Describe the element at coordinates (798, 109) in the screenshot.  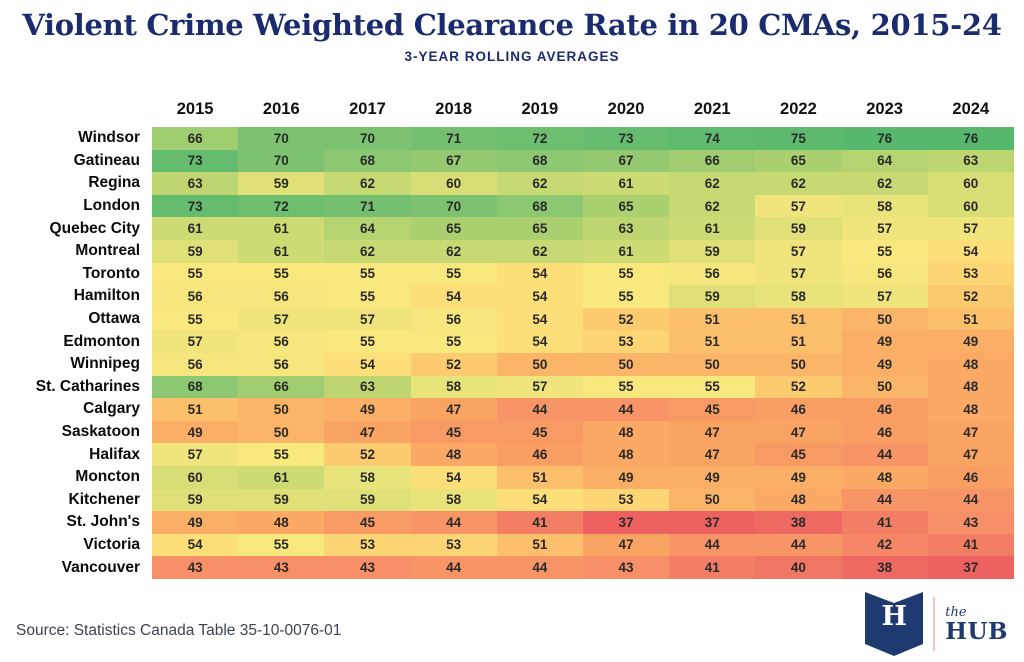
I see `column-header-2022: 2022` at that location.